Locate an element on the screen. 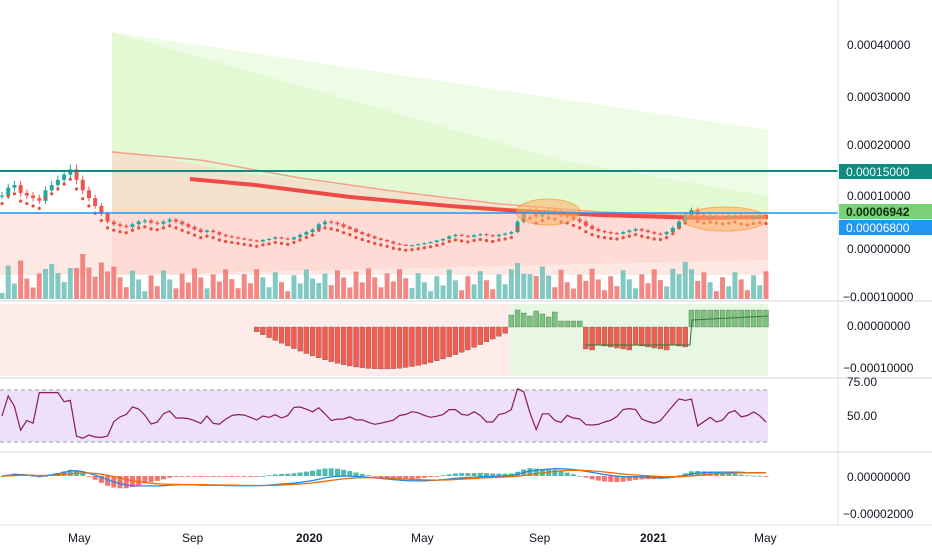 Image resolution: width=932 pixels, height=555 pixels. time-axis: May Sep 2020 May Sep 2021 May is located at coordinates (422, 538).